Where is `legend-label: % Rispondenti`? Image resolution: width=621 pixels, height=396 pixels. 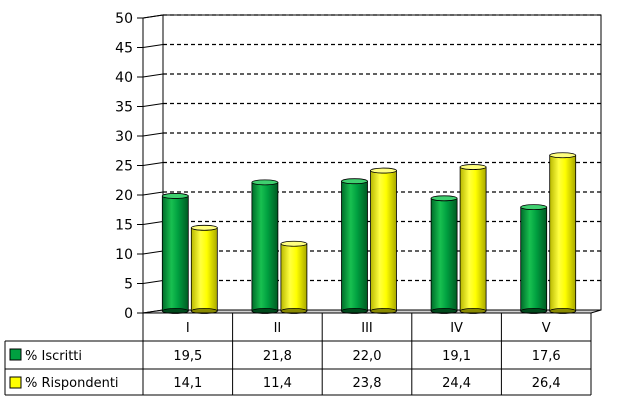 legend-label: % Rispondenti is located at coordinates (72, 383).